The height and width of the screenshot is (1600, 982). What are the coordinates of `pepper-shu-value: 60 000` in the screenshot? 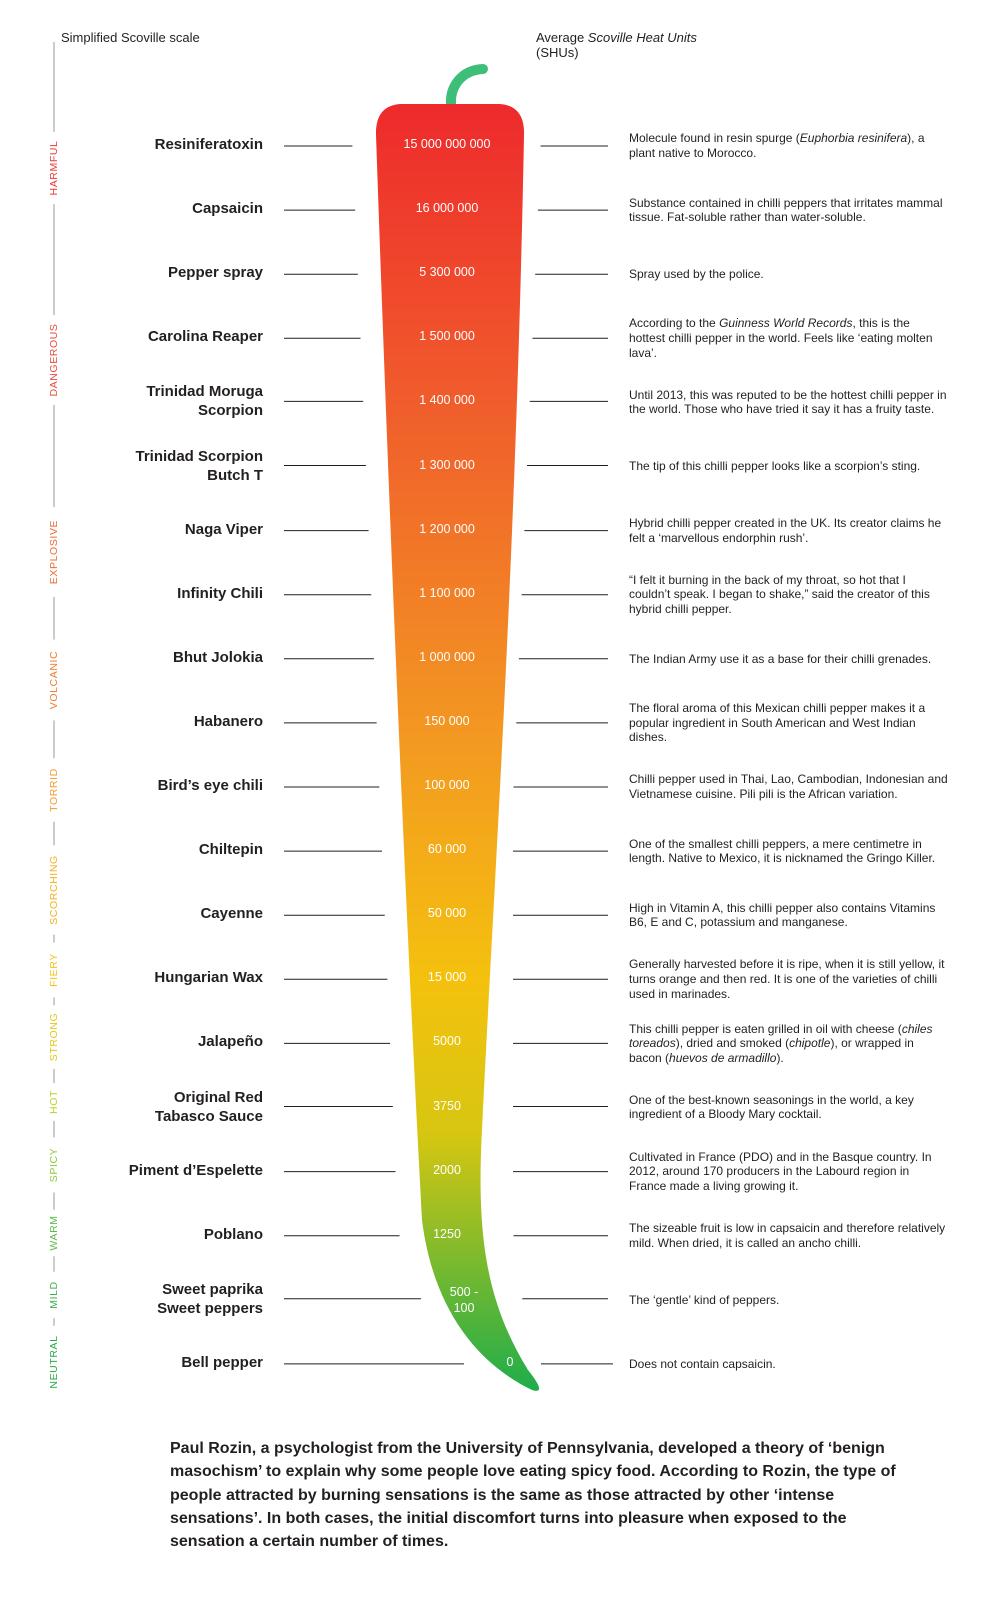 It's located at (447, 849).